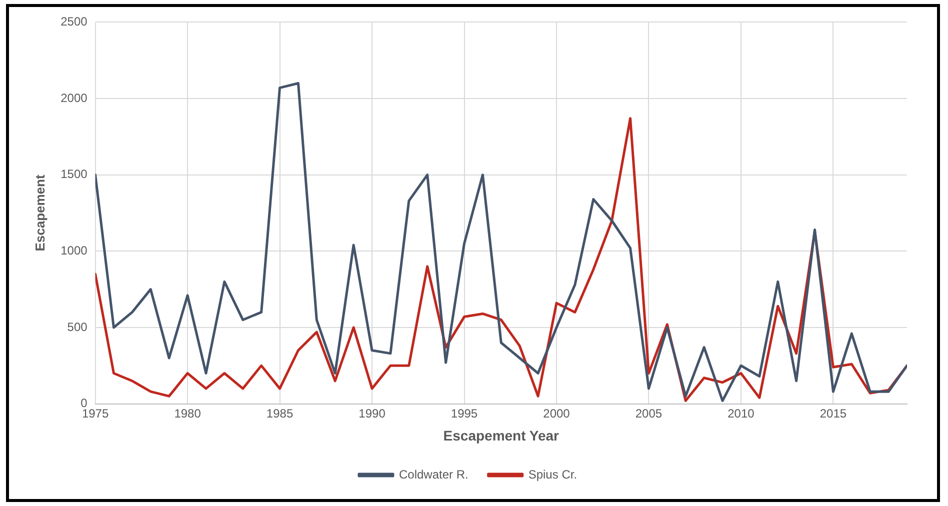  What do you see at coordinates (648, 413) in the screenshot?
I see `x-tick-label: 2005` at bounding box center [648, 413].